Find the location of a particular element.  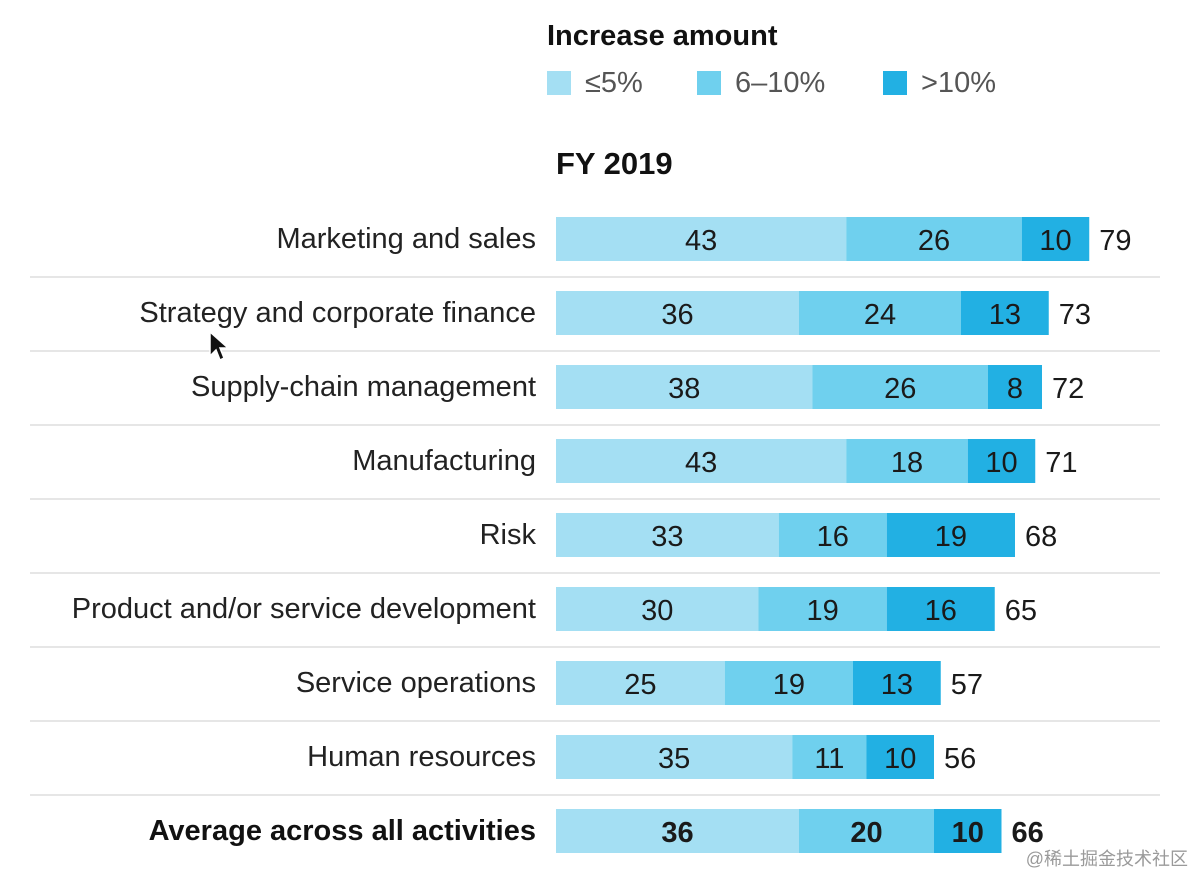

bar-value-label: 25 is located at coordinates (640, 685).